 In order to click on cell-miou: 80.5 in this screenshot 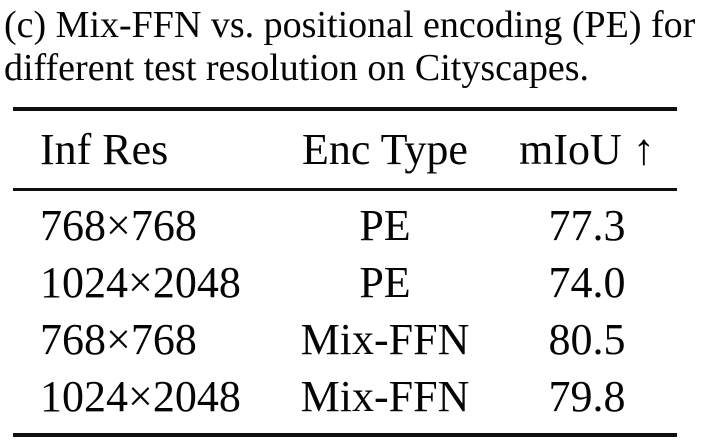, I will do `click(587, 339)`.